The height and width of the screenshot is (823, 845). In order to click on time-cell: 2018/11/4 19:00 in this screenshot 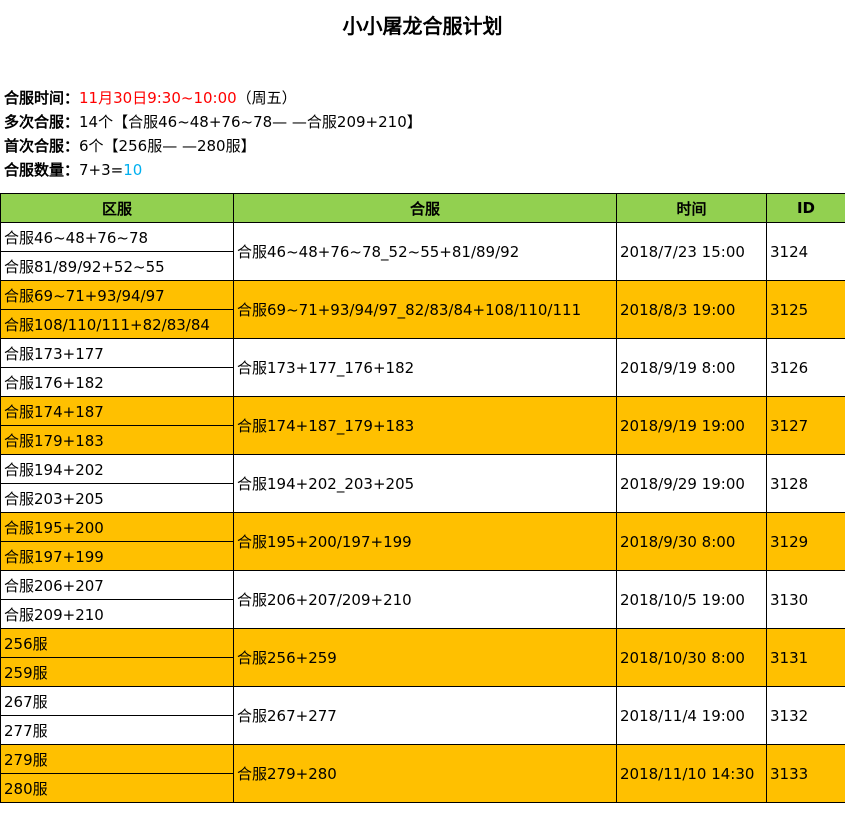, I will do `click(691, 715)`.